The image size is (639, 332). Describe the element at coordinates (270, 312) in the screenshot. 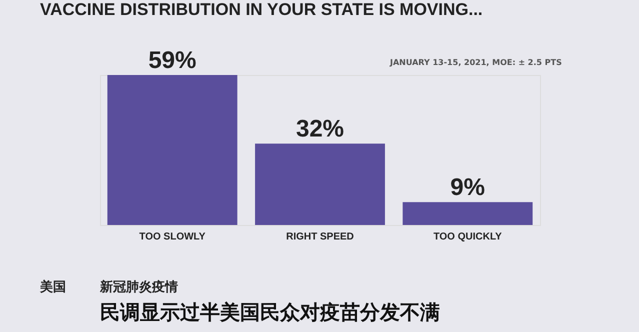

I see `text: 民调显示过半美国民众对疫苗分发不满` at that location.